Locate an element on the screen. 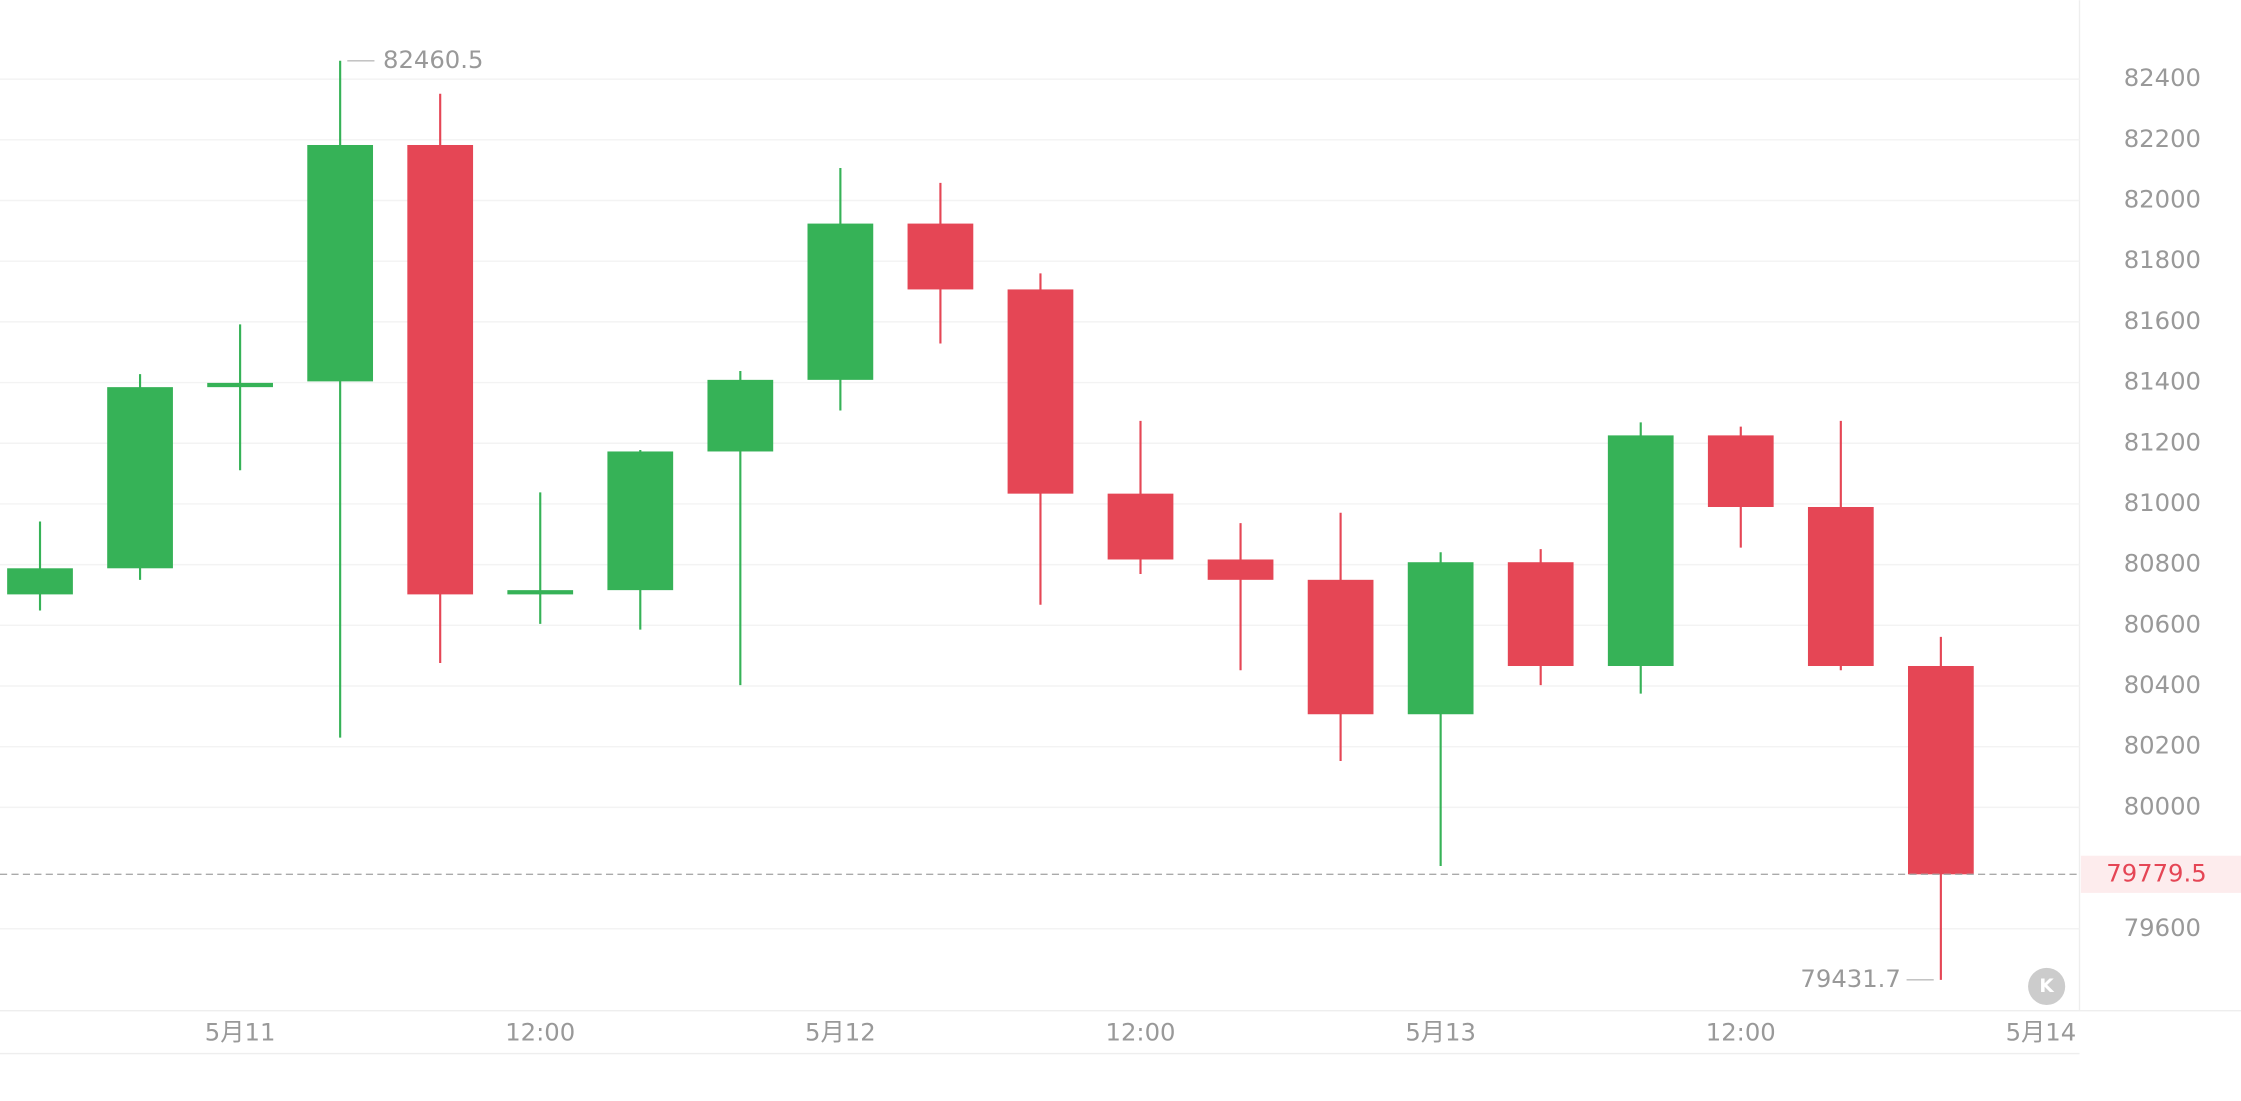 The width and height of the screenshot is (2241, 1101). price-label-bg is located at coordinates (2160, 874).